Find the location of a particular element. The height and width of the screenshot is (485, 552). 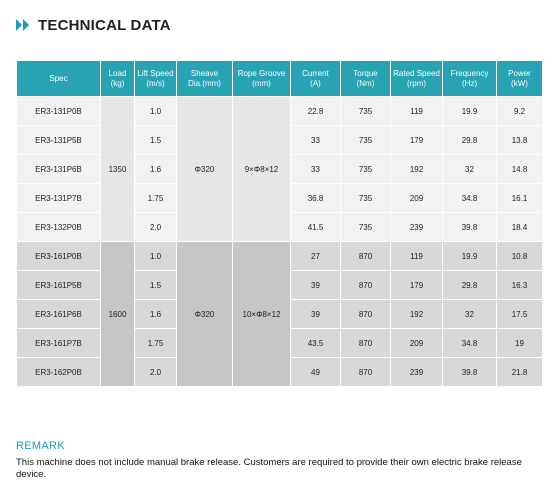

current-cell: 27 is located at coordinates (315, 256).